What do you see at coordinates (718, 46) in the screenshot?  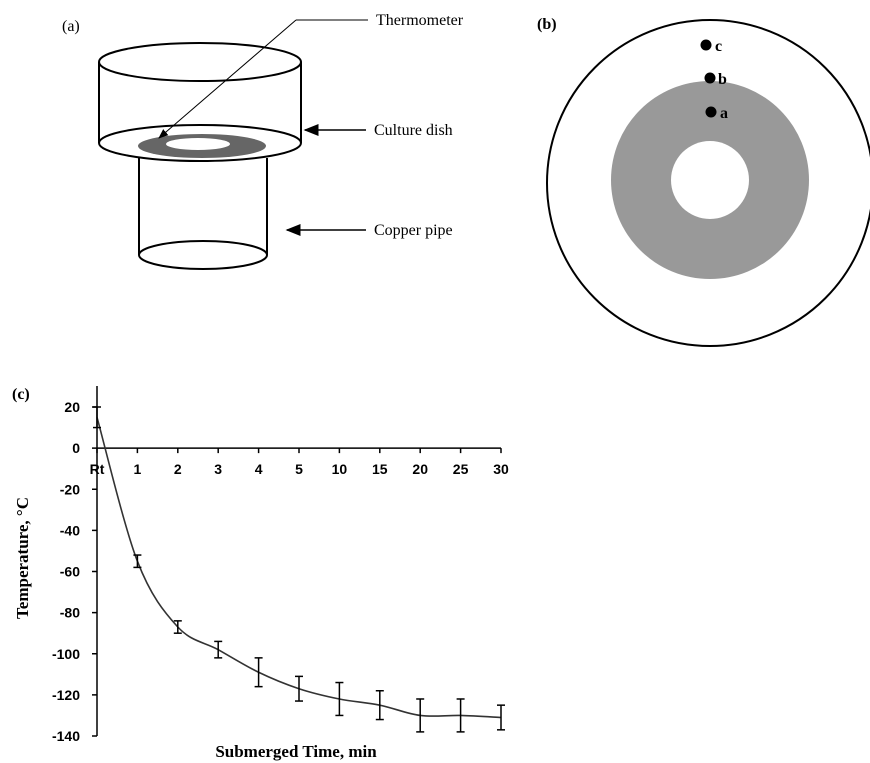 I see `point-c-label: c` at bounding box center [718, 46].